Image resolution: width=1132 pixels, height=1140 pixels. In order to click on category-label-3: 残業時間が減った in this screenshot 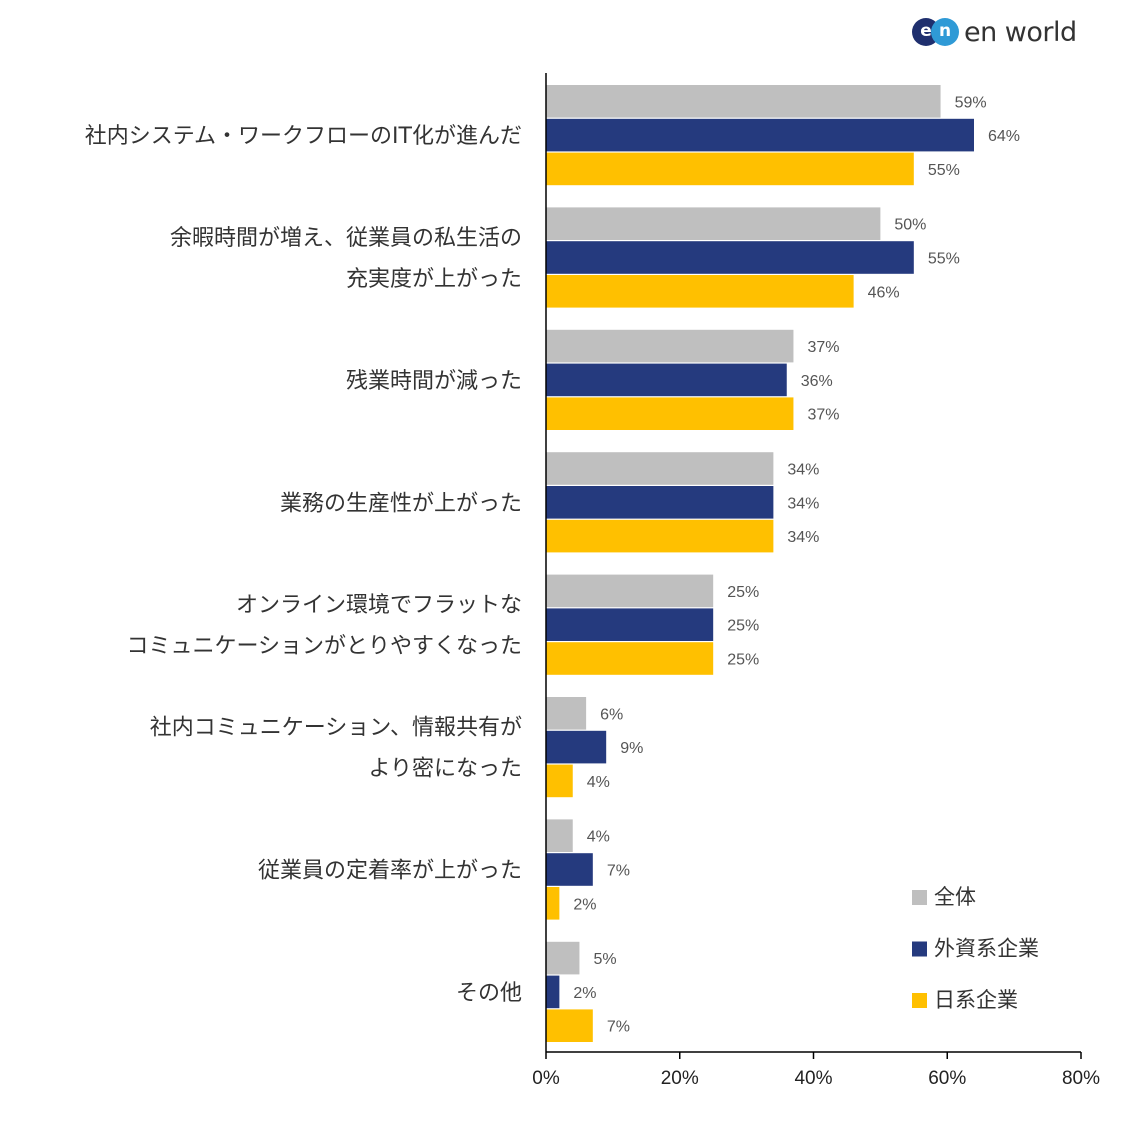, I will do `click(434, 381)`.